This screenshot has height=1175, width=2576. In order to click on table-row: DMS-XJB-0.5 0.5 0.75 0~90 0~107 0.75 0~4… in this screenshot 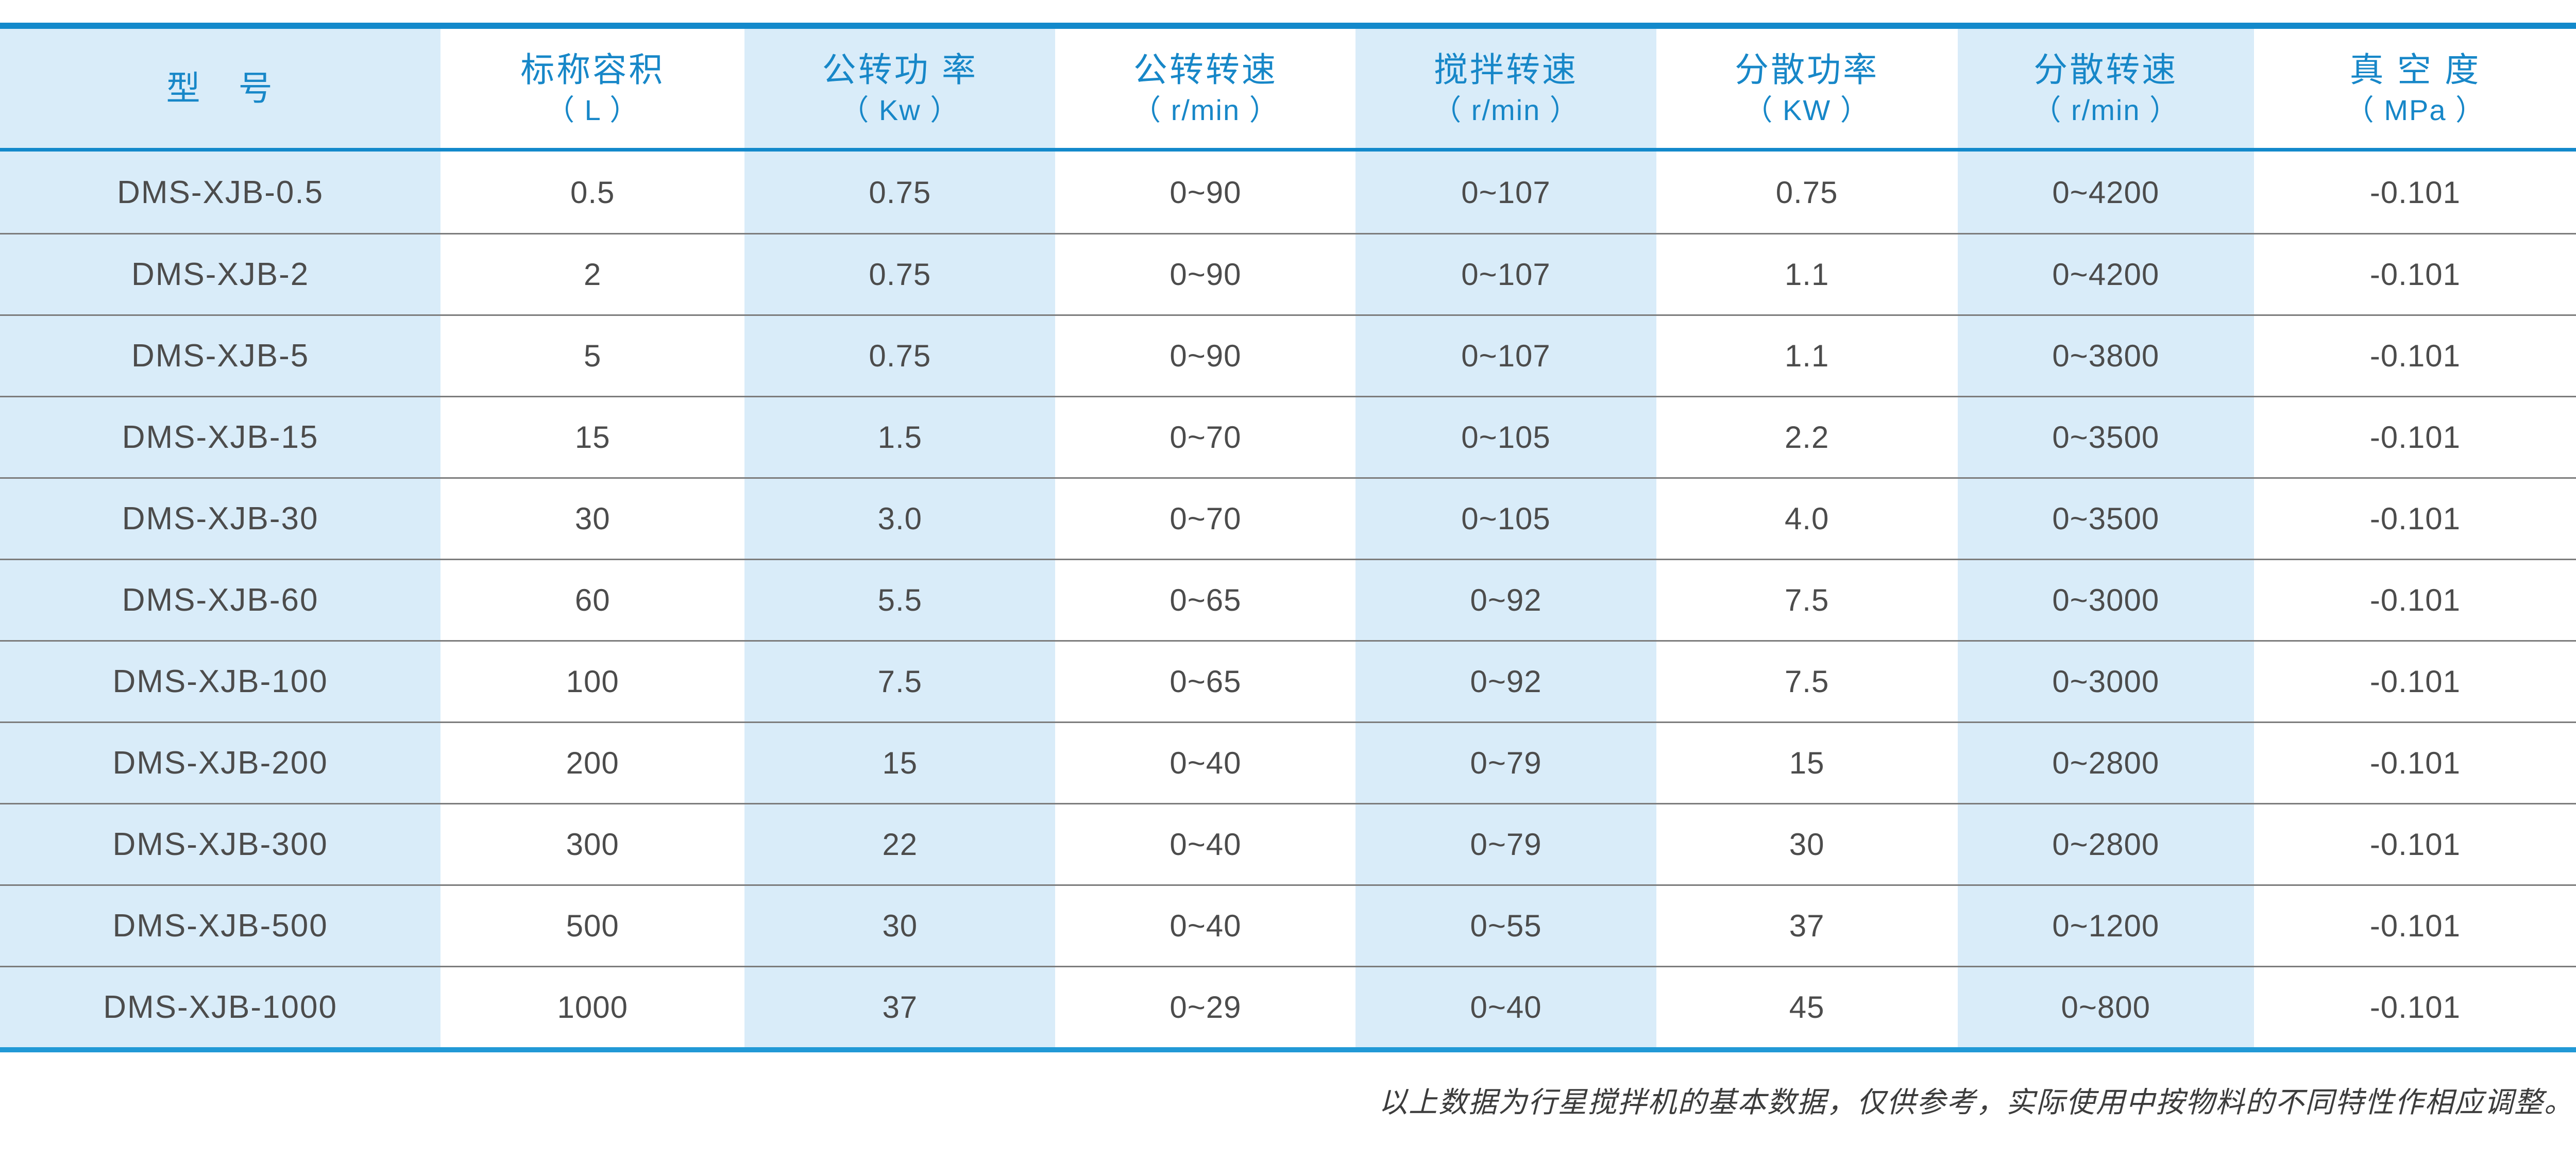, I will do `click(1288, 192)`.